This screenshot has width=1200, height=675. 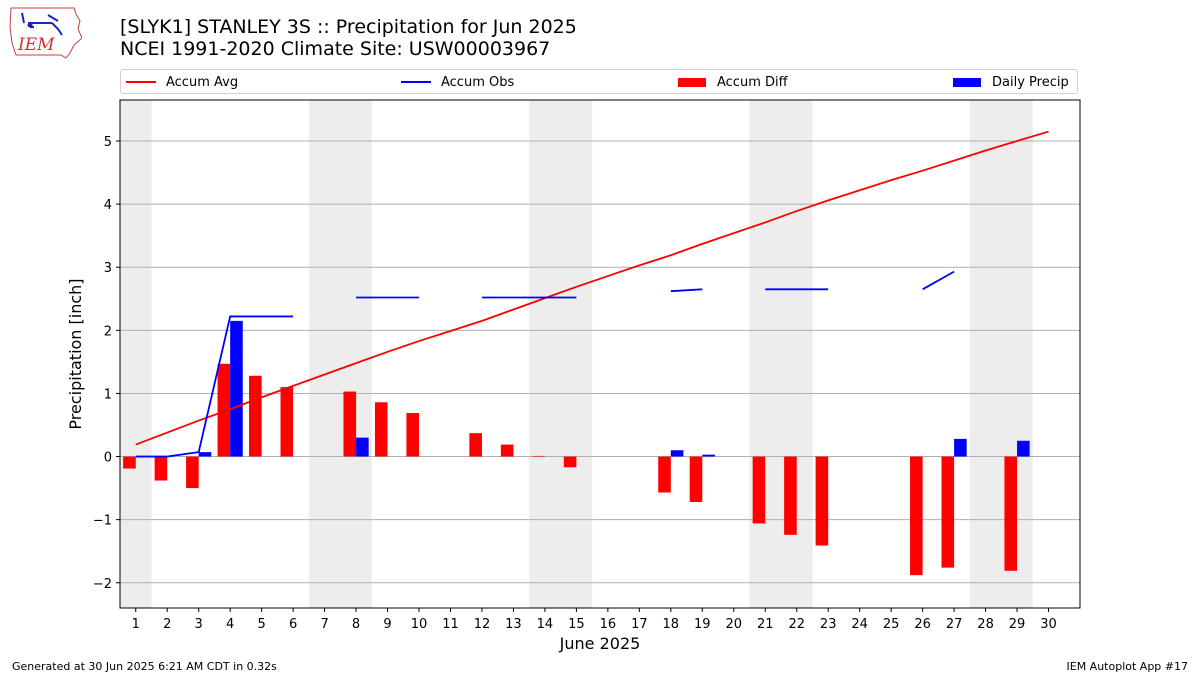 I want to click on x-tick-label: 7, so click(x=324, y=624).